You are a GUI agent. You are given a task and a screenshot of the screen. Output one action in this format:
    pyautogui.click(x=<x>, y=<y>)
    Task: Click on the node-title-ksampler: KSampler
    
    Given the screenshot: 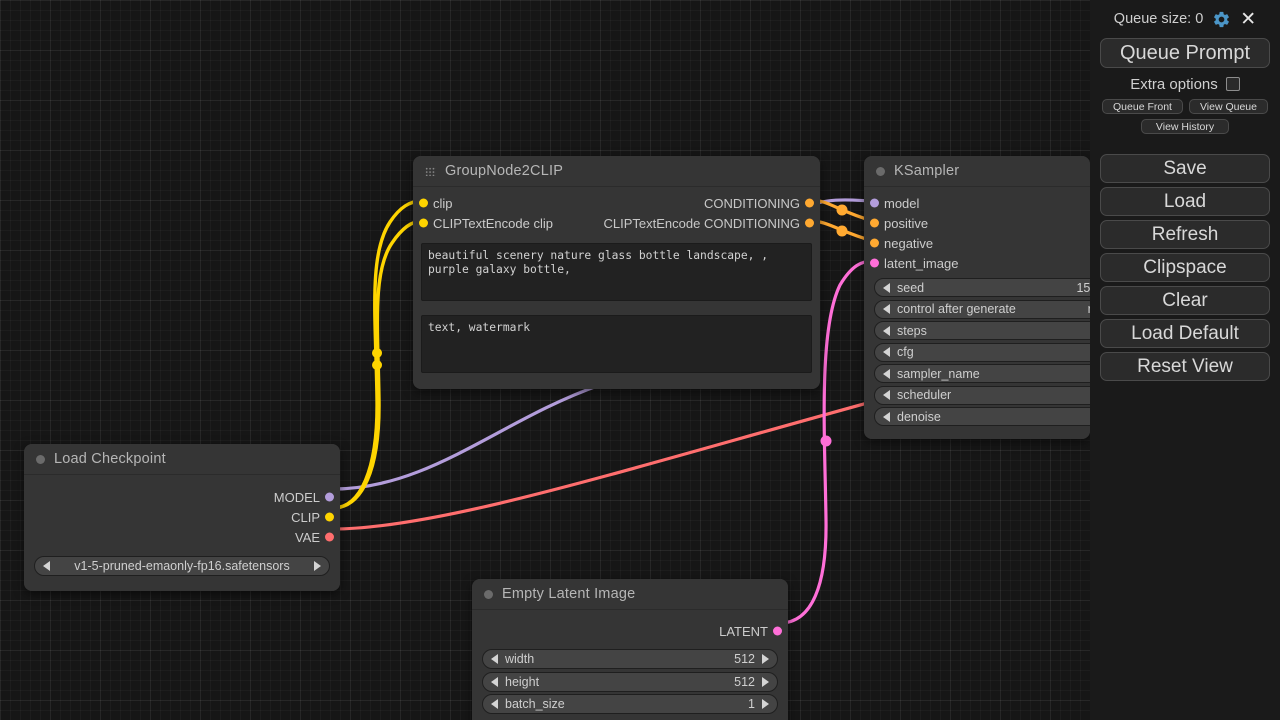 What is the action you would take?
    pyautogui.click(x=927, y=171)
    